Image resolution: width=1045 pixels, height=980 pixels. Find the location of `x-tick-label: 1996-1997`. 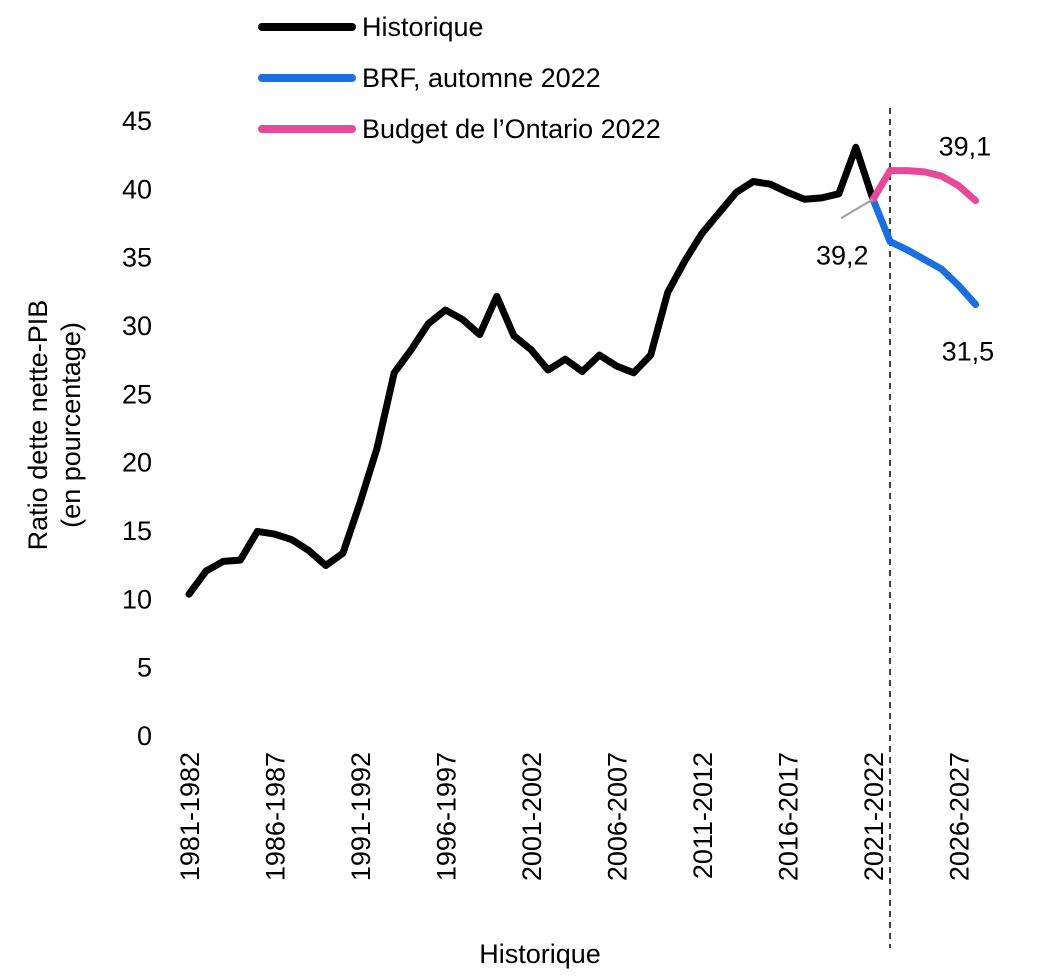

x-tick-label: 1996-1997 is located at coordinates (447, 816).